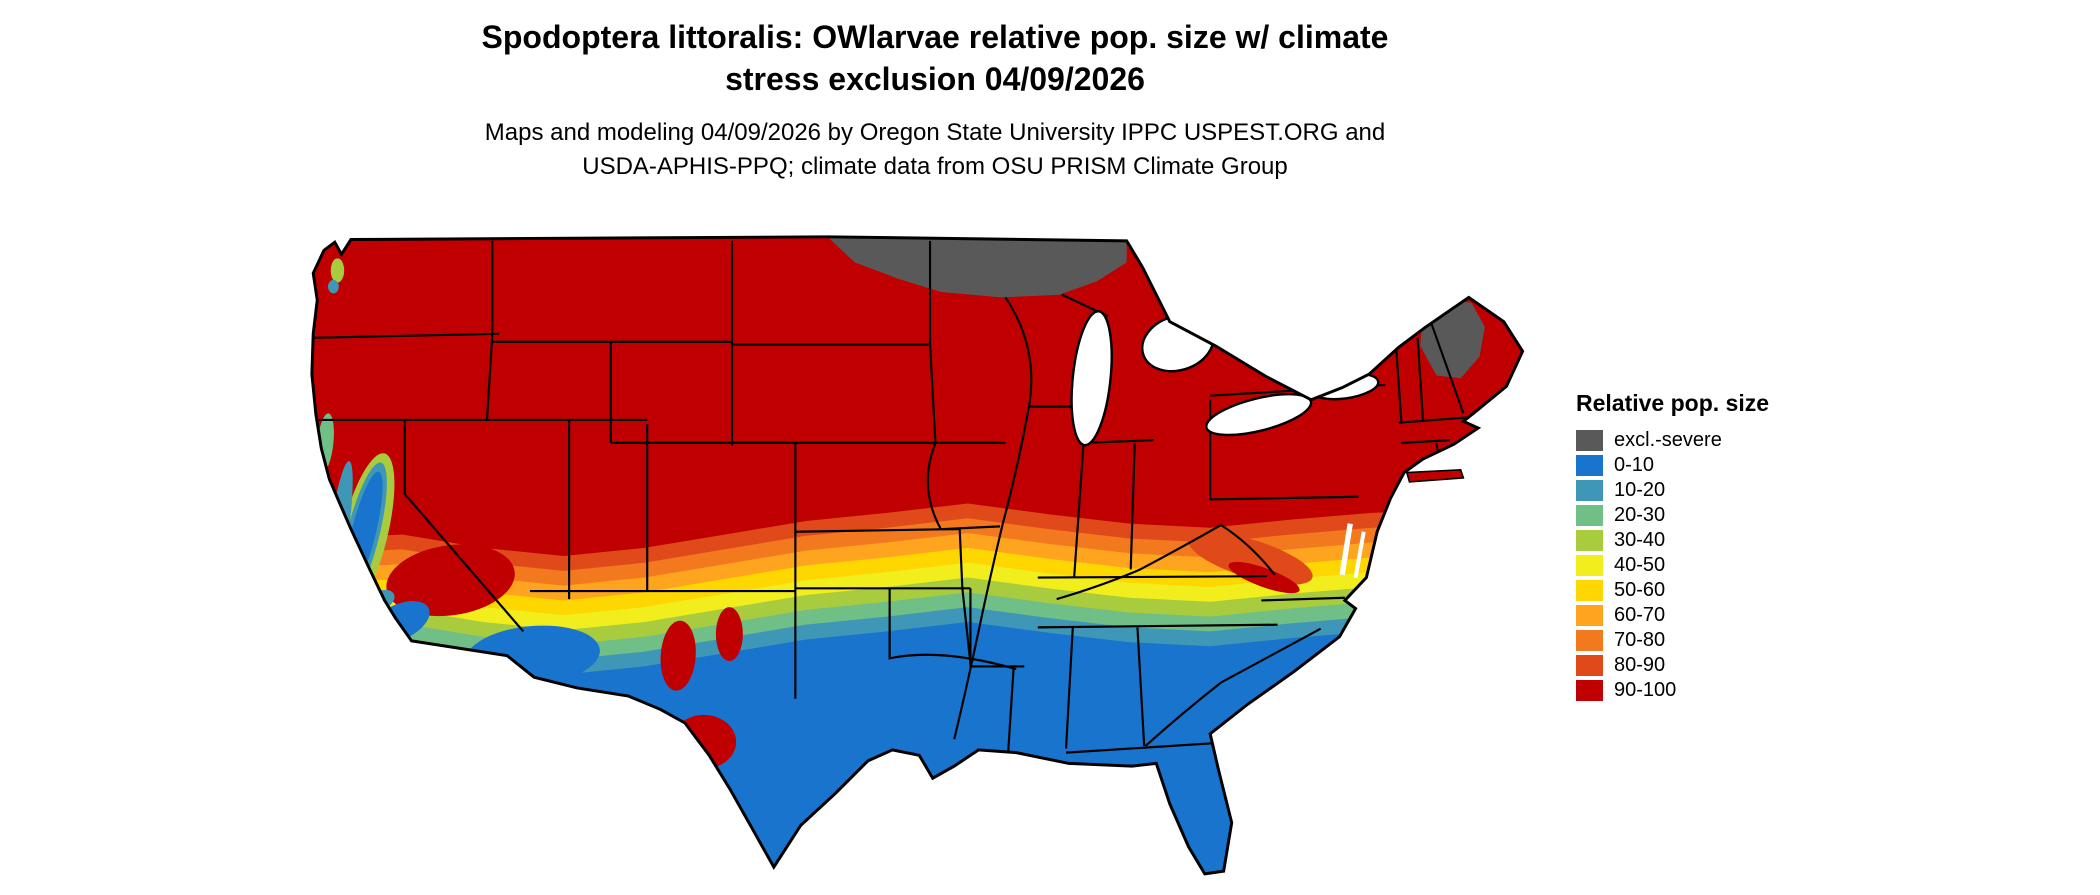 This screenshot has height=895, width=2100. What do you see at coordinates (1435, 475) in the screenshot?
I see `long-island` at bounding box center [1435, 475].